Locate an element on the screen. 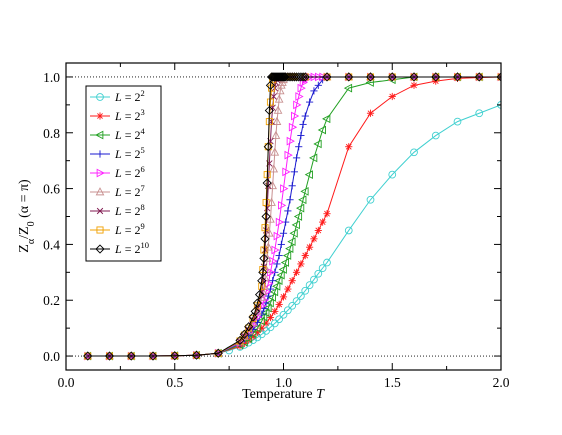 This screenshot has height=435, width=562. x-tick-label: 0.0 is located at coordinates (66, 382).